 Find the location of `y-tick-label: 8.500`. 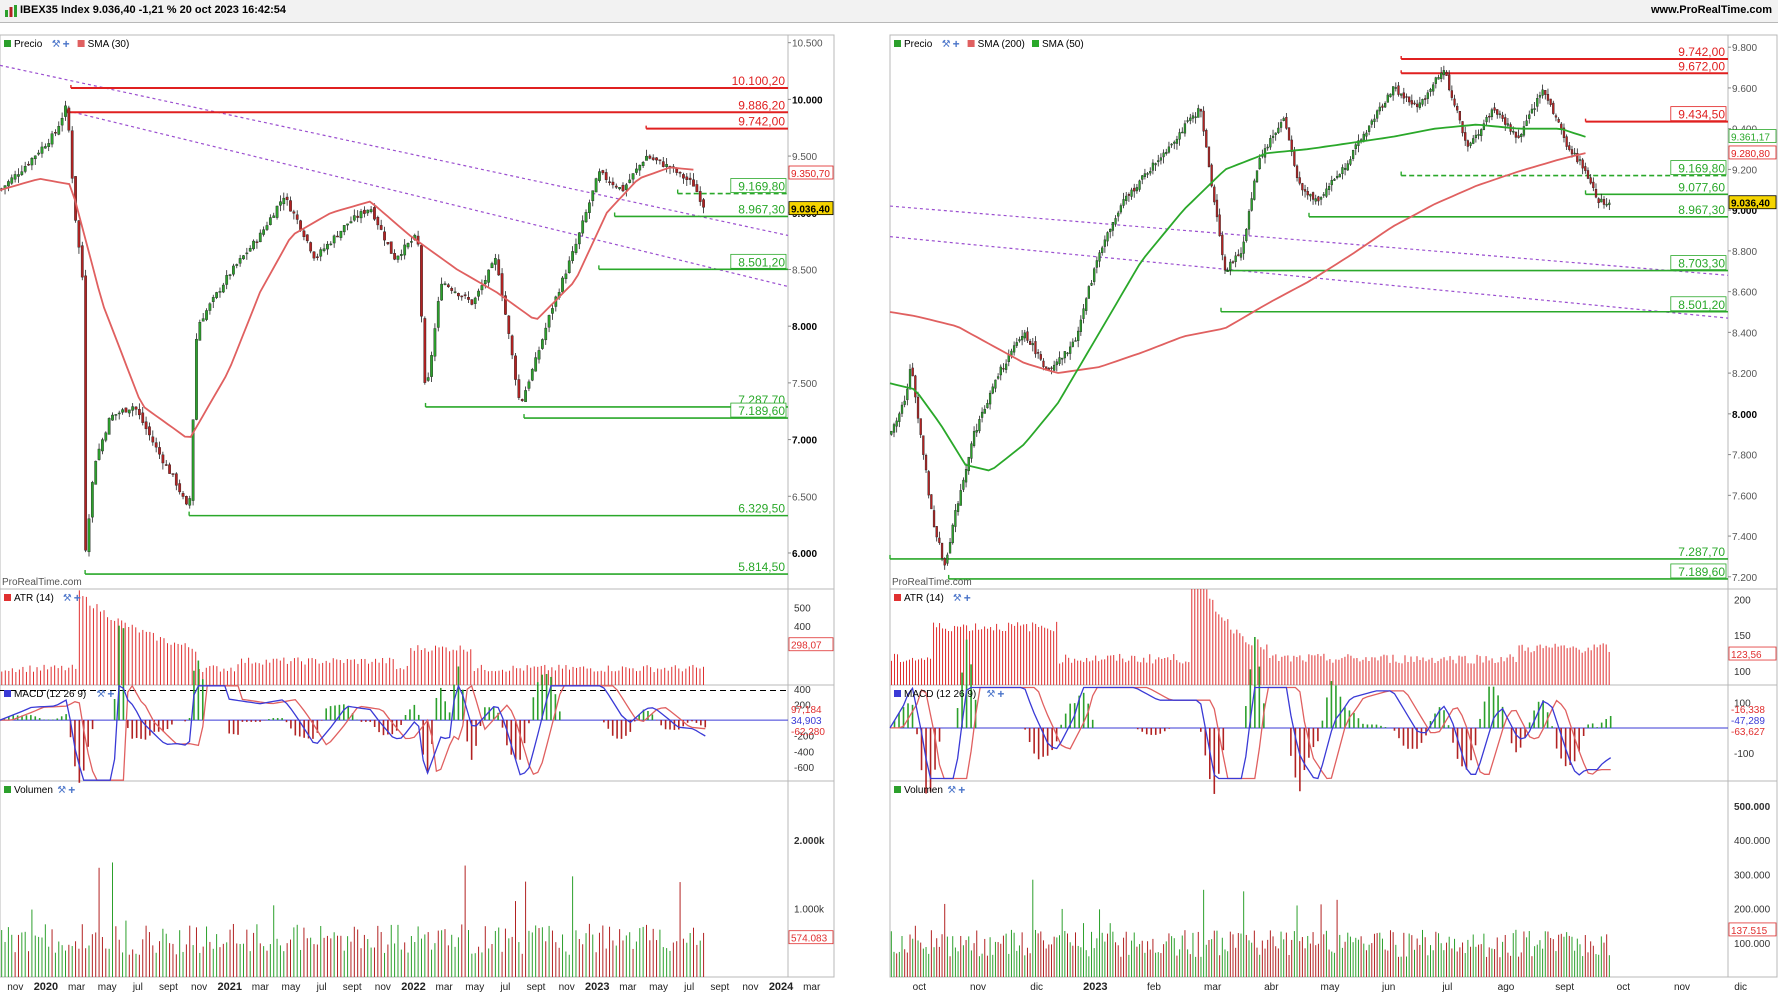

y-tick-label: 8.500 is located at coordinates (804, 270).